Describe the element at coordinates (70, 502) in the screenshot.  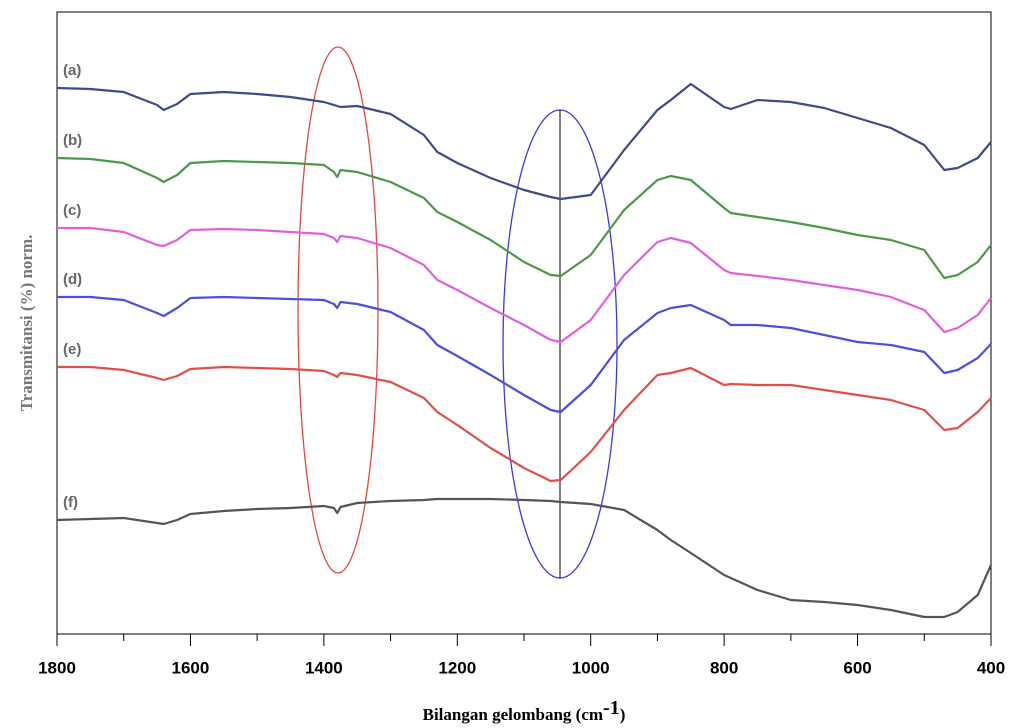
I see `series-label: (f)` at that location.